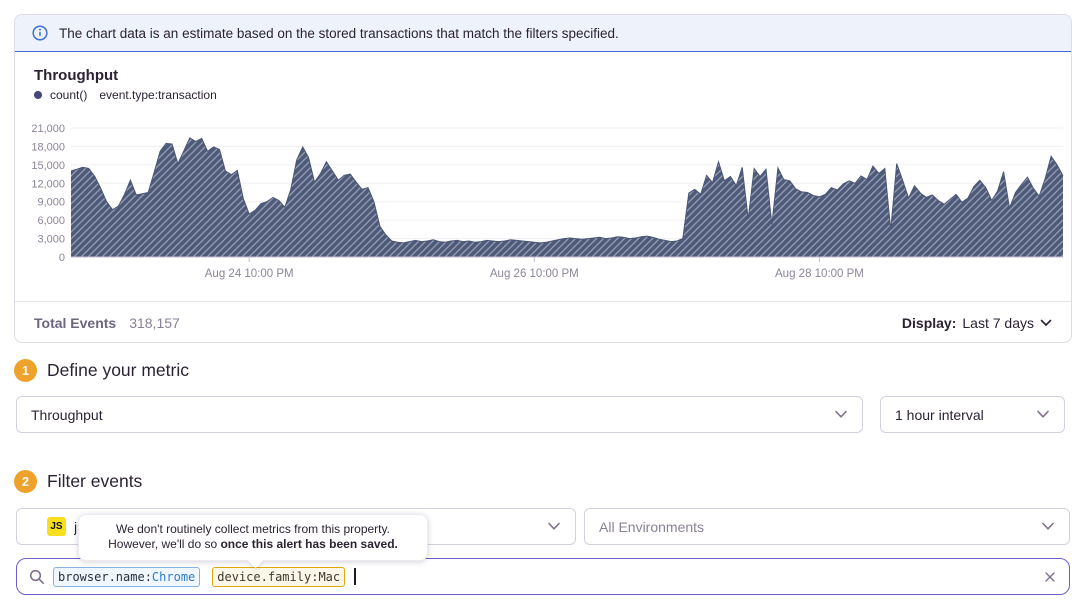  I want to click on step-2-badge: 2, so click(25, 481).